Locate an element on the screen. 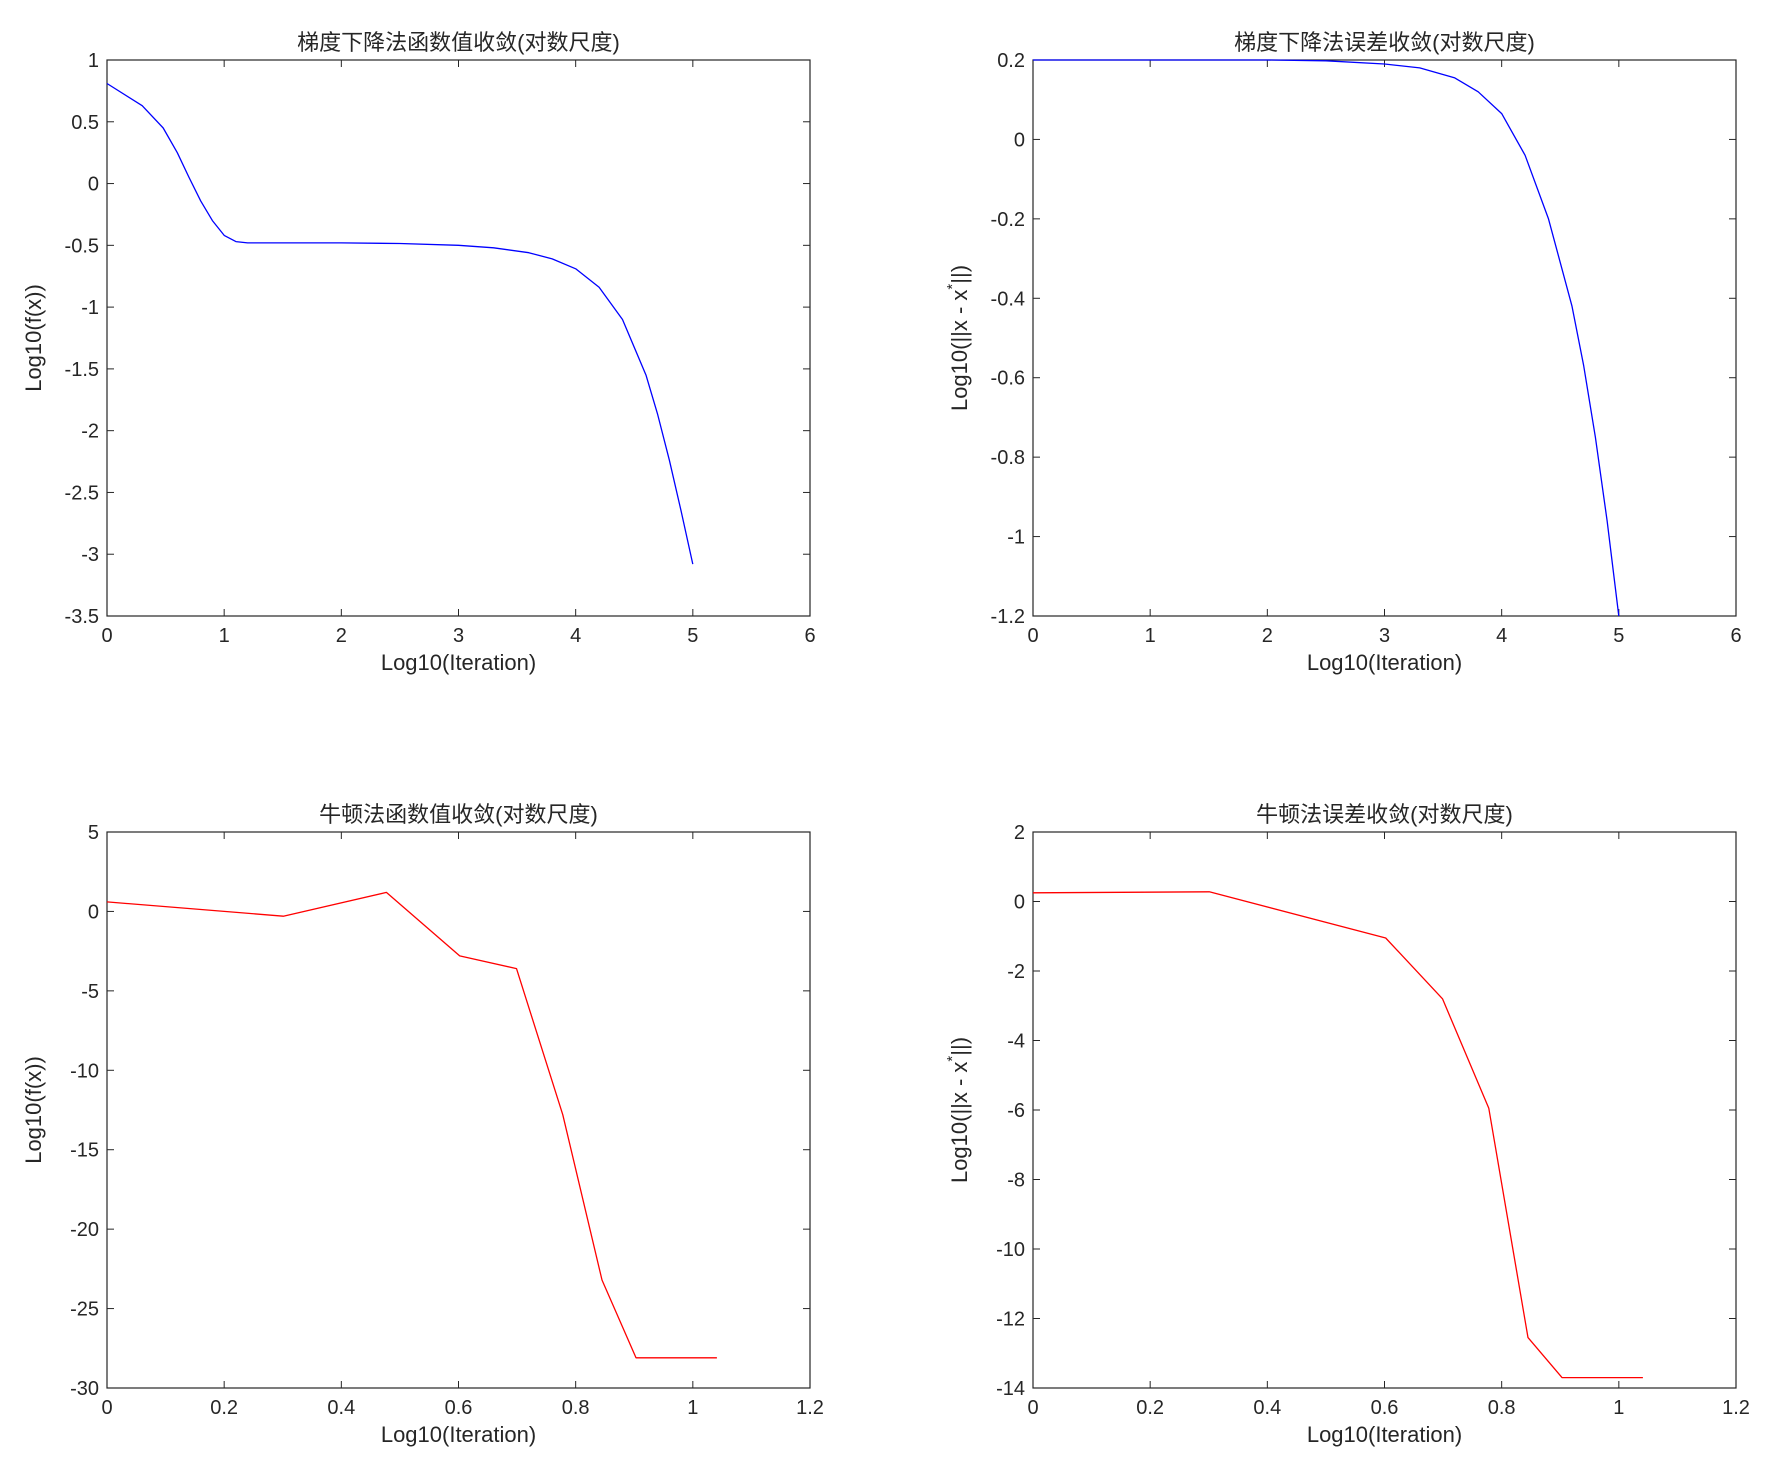 This screenshot has width=1768, height=1474. y-tick-label: -1.5 is located at coordinates (82, 370).